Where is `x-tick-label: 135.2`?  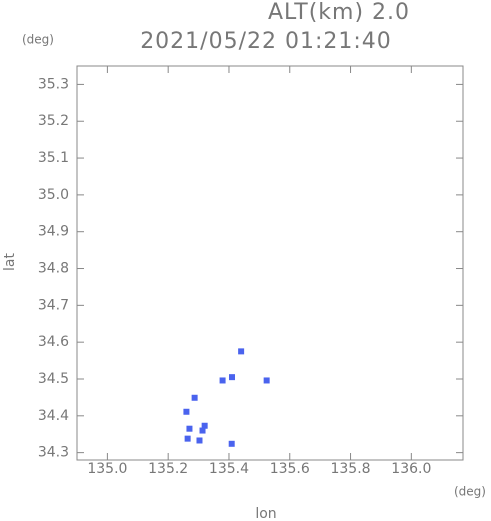 x-tick-label: 135.2 is located at coordinates (168, 469).